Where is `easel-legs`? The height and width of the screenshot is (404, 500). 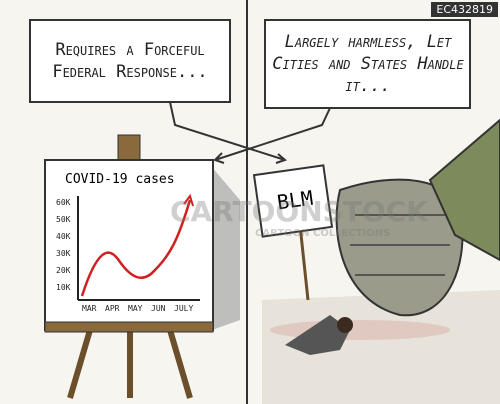 easel-legs is located at coordinates (130, 364).